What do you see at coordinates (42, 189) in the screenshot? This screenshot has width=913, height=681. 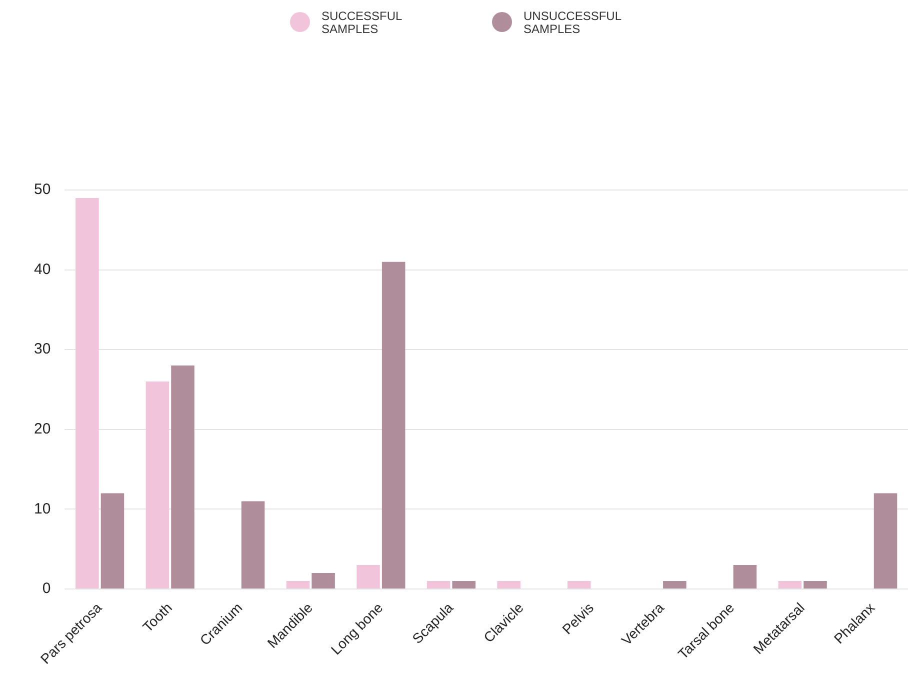 I see `y-tick-label: 50` at bounding box center [42, 189].